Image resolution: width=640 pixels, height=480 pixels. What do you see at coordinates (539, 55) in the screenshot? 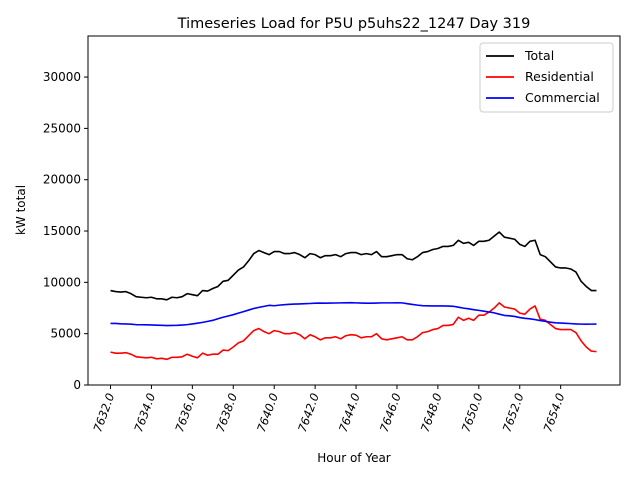
I see `legend-label-total: Total` at bounding box center [539, 55].